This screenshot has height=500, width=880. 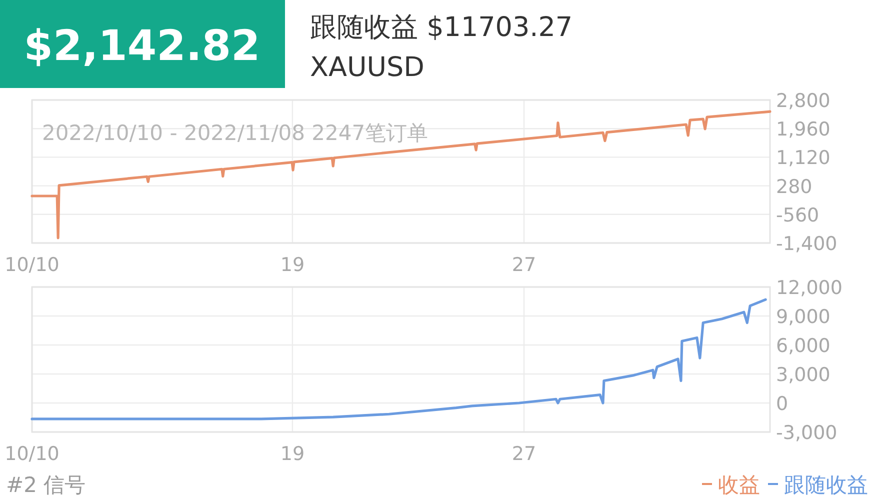 What do you see at coordinates (46, 485) in the screenshot?
I see `text: #2 信号` at bounding box center [46, 485].